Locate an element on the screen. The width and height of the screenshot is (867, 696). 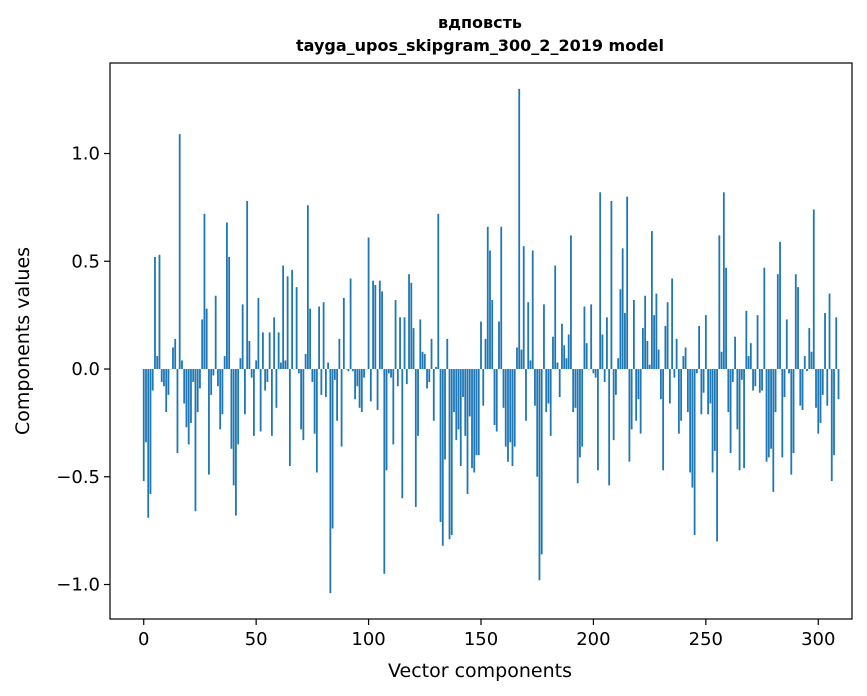
chart-title: вдповсть is located at coordinates (480, 22).